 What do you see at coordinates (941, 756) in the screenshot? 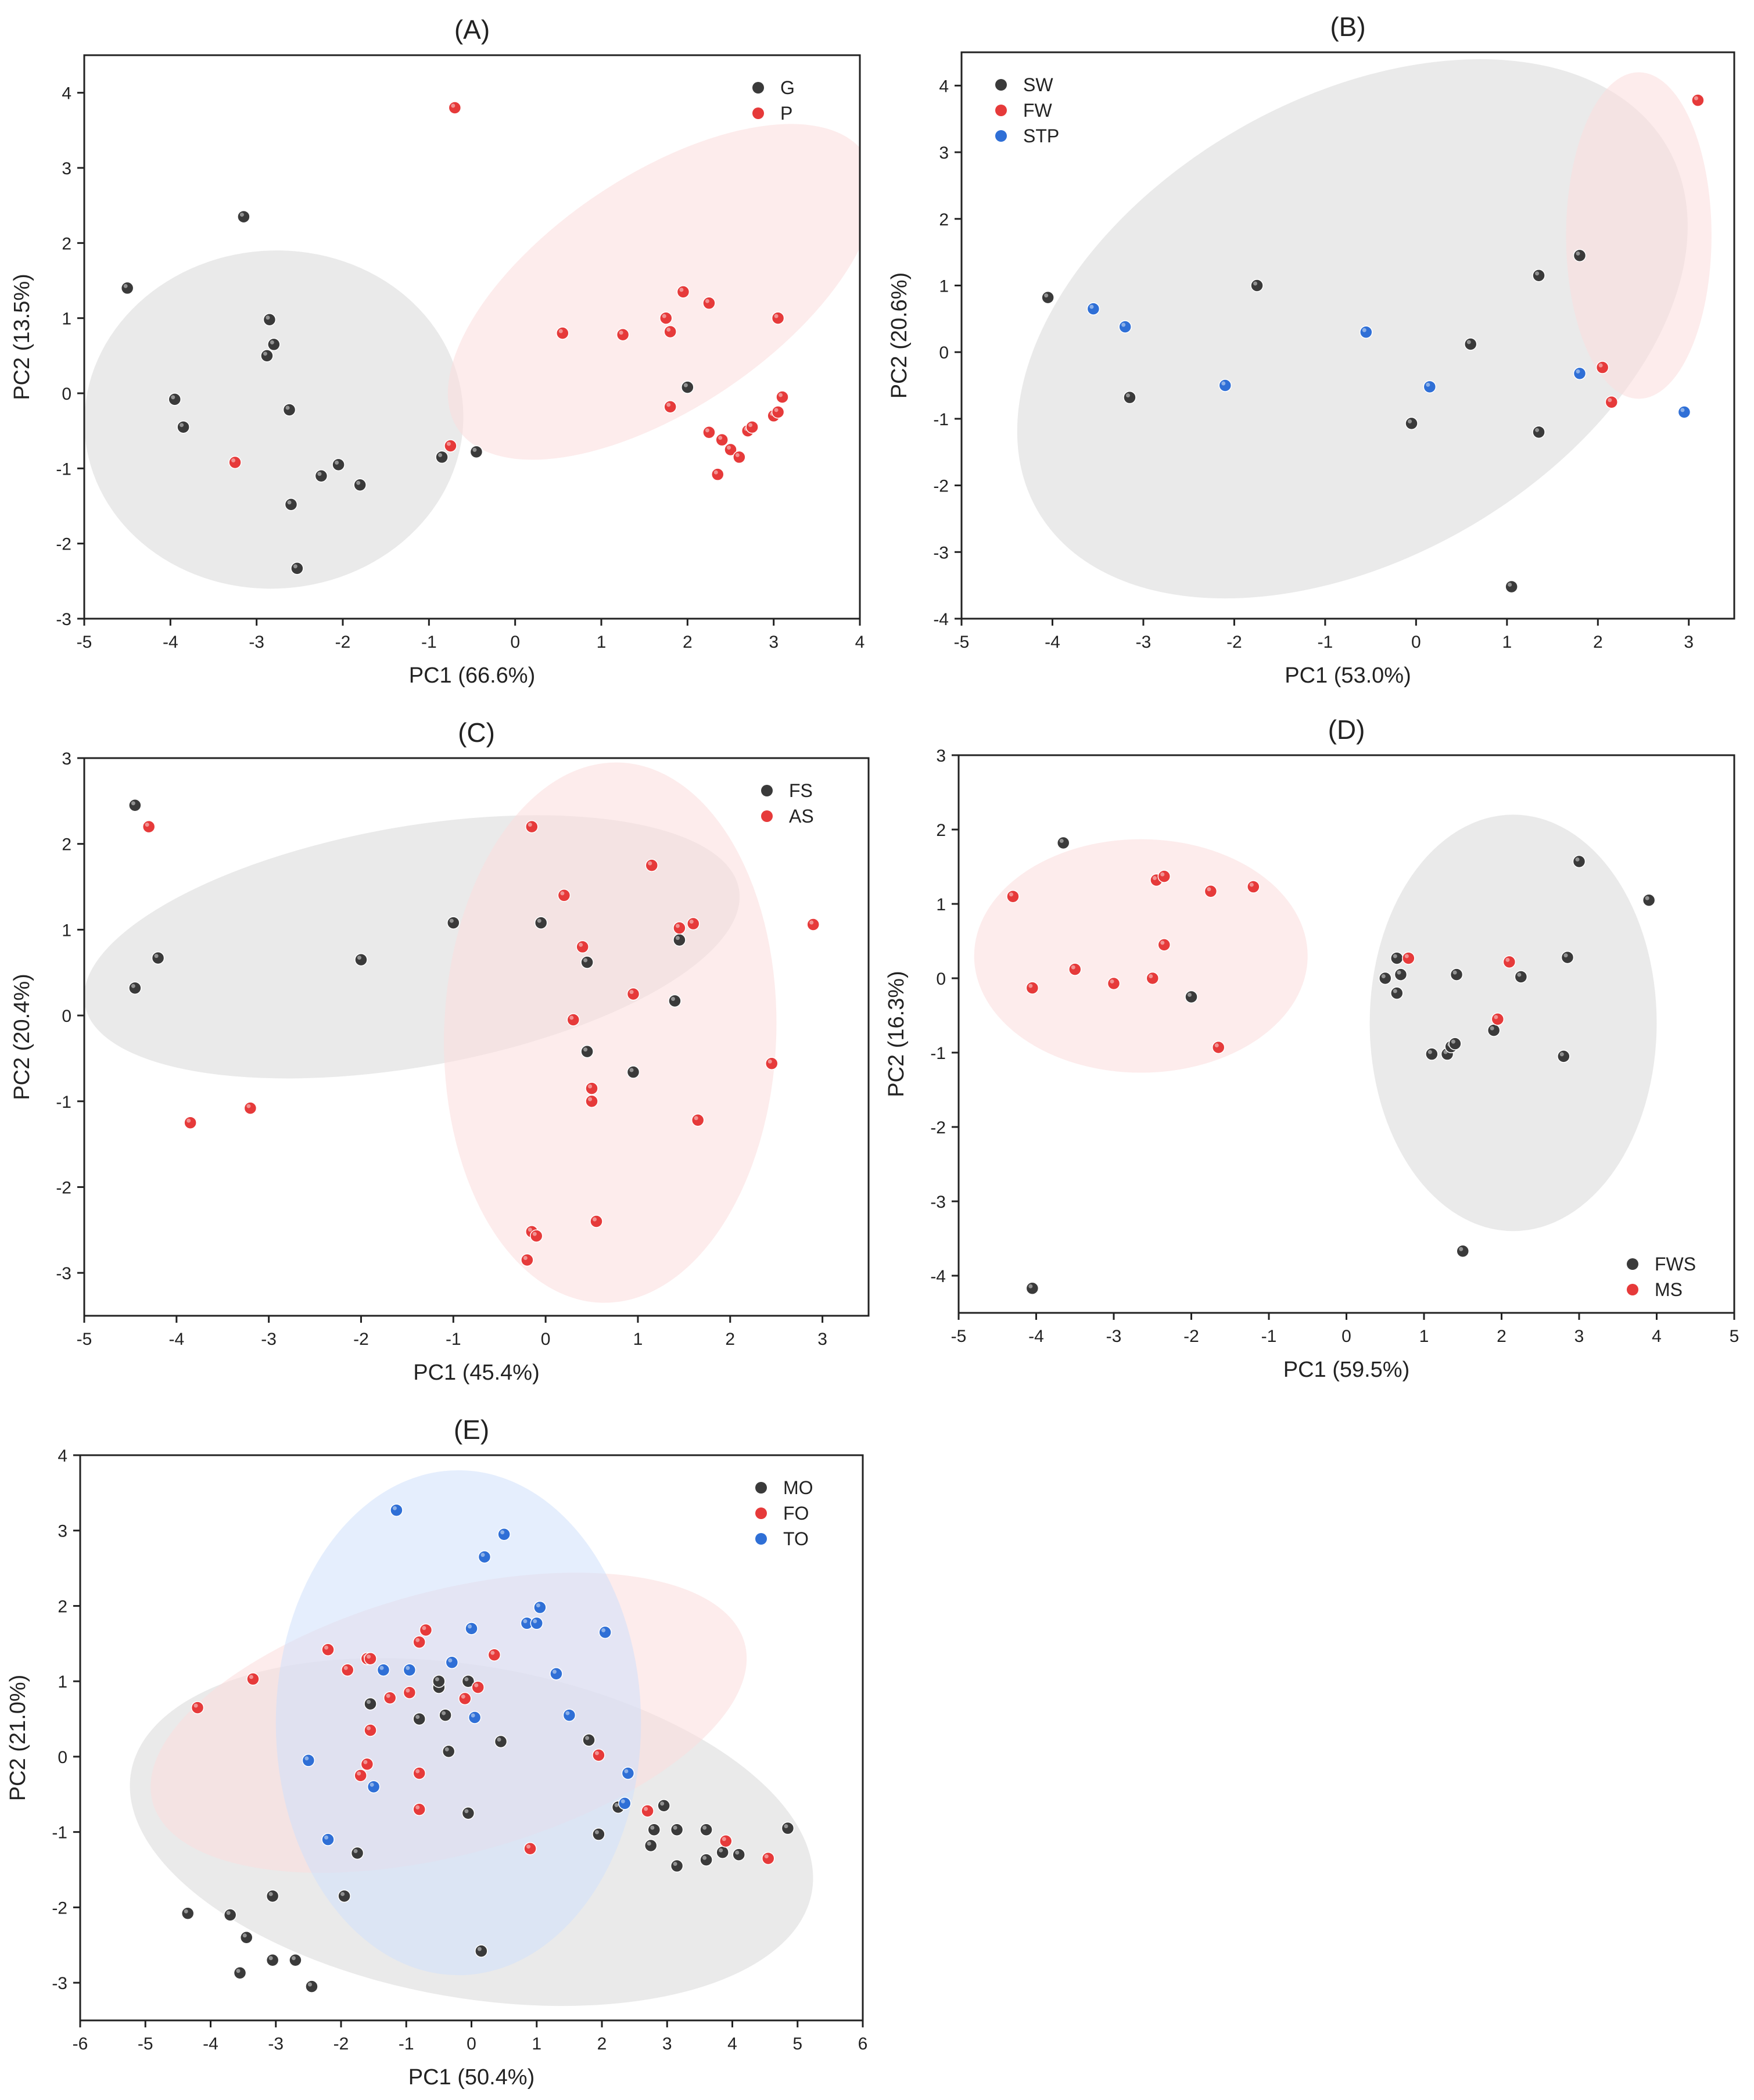
I see `chart-3-ytick-label: 3` at bounding box center [941, 756].